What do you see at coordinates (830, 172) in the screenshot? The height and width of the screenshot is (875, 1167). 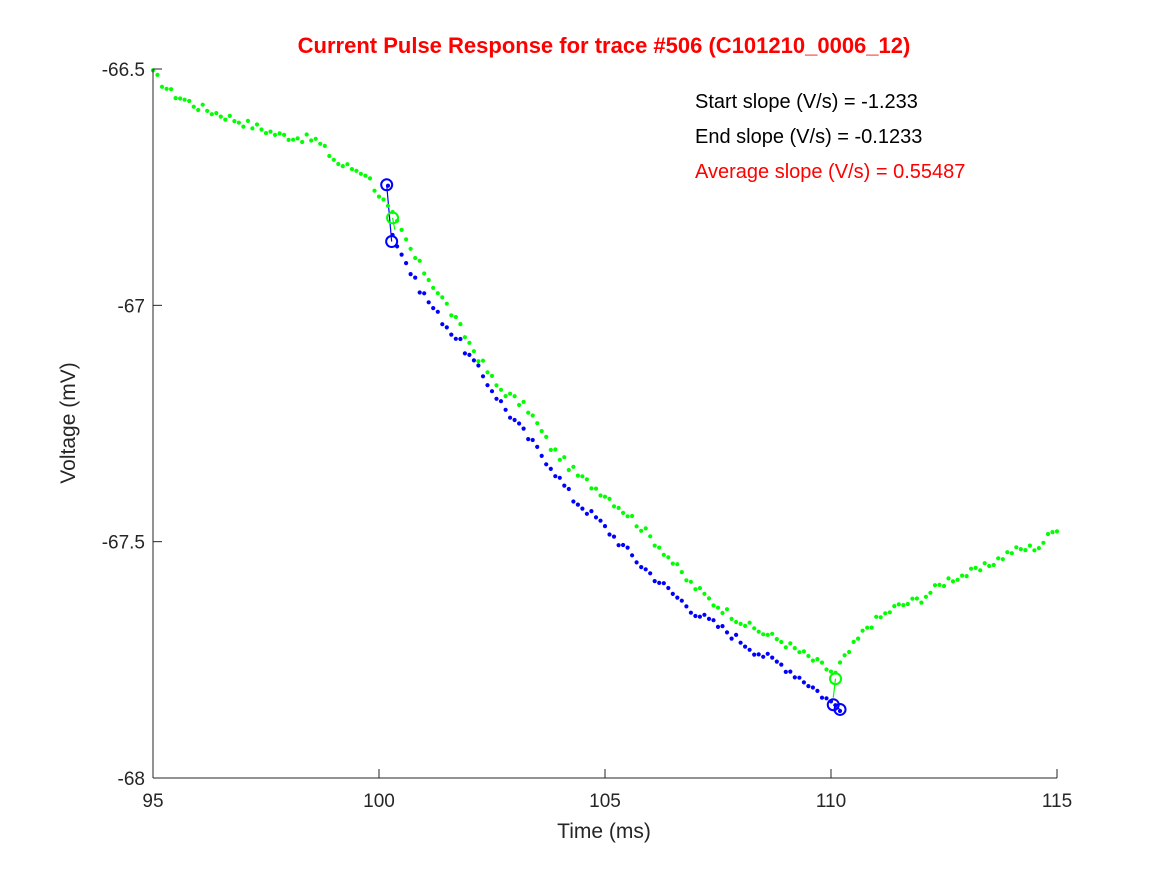 I see `average-slope-annotation: Average slope (V/s) = 0.55487` at bounding box center [830, 172].